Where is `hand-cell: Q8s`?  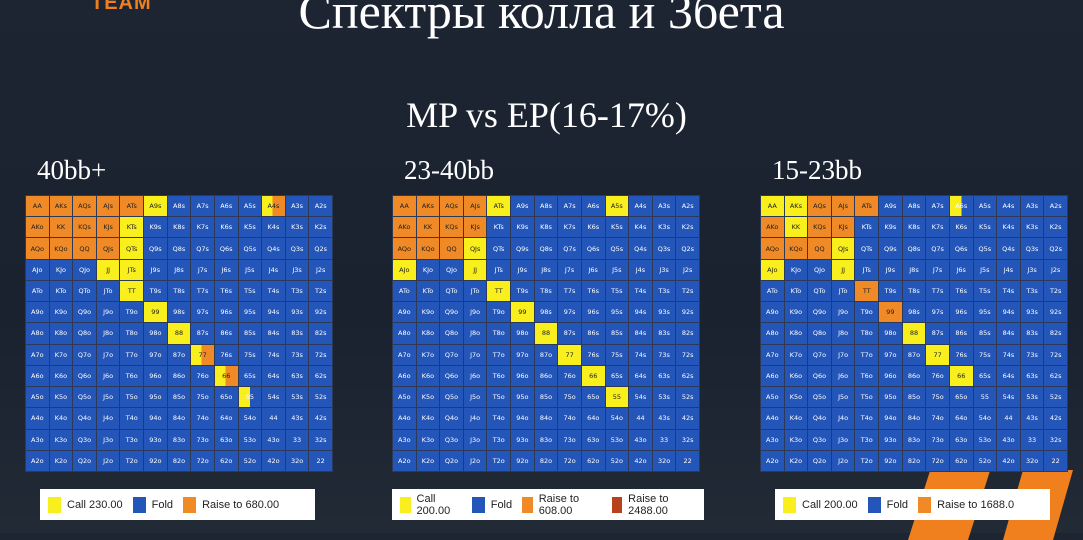 hand-cell: Q8s is located at coordinates (546, 248).